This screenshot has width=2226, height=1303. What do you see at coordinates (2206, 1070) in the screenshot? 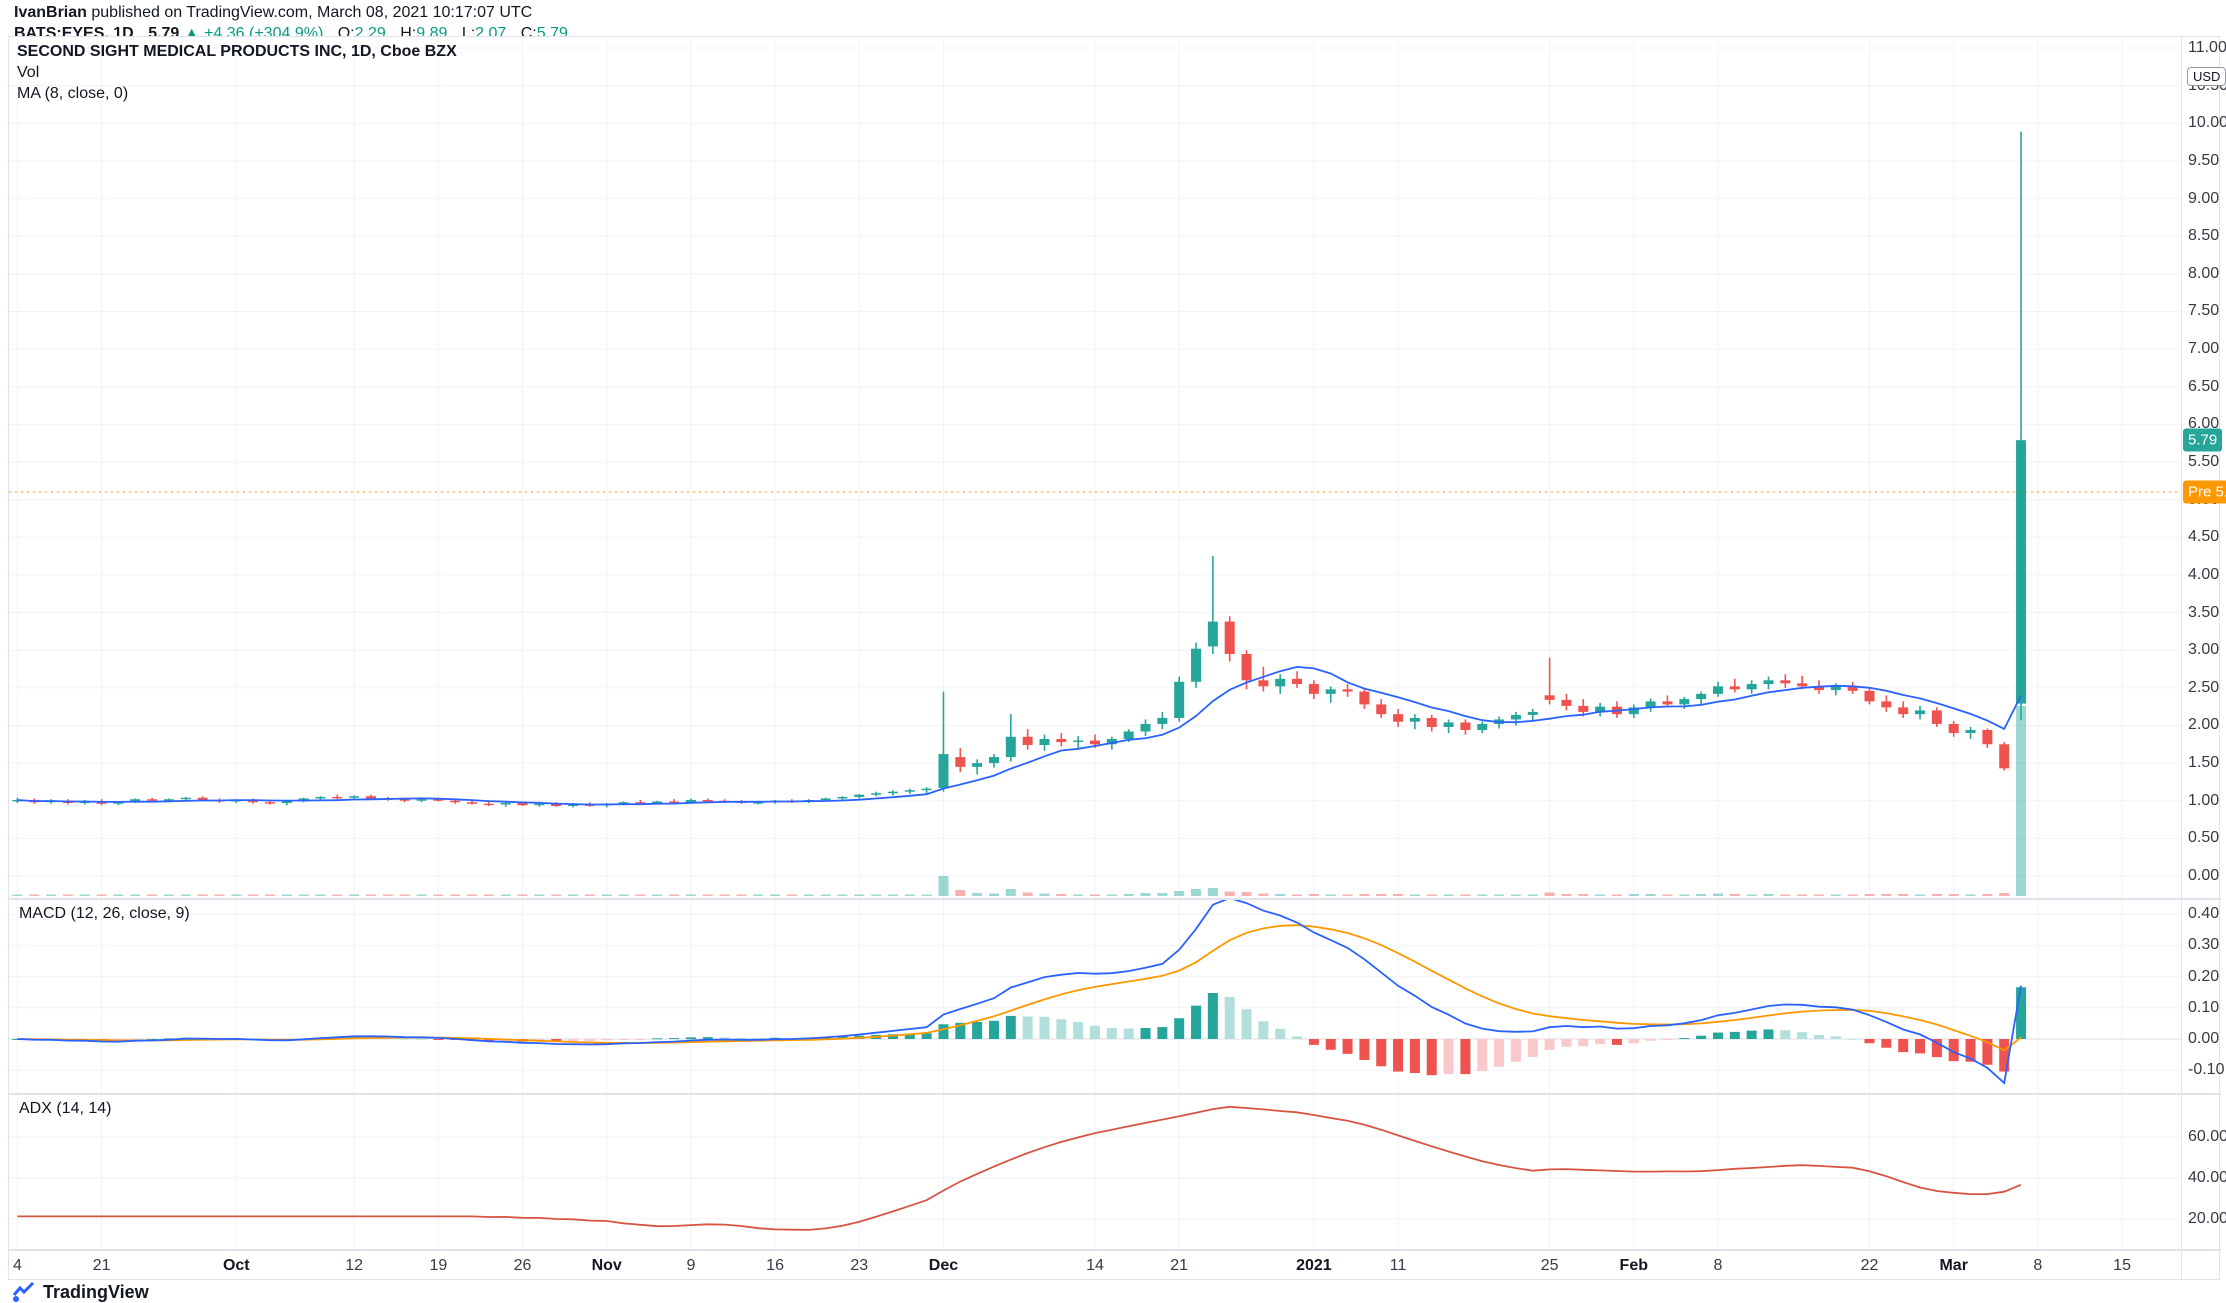
I see `macd-tick: -0.10` at bounding box center [2206, 1070].